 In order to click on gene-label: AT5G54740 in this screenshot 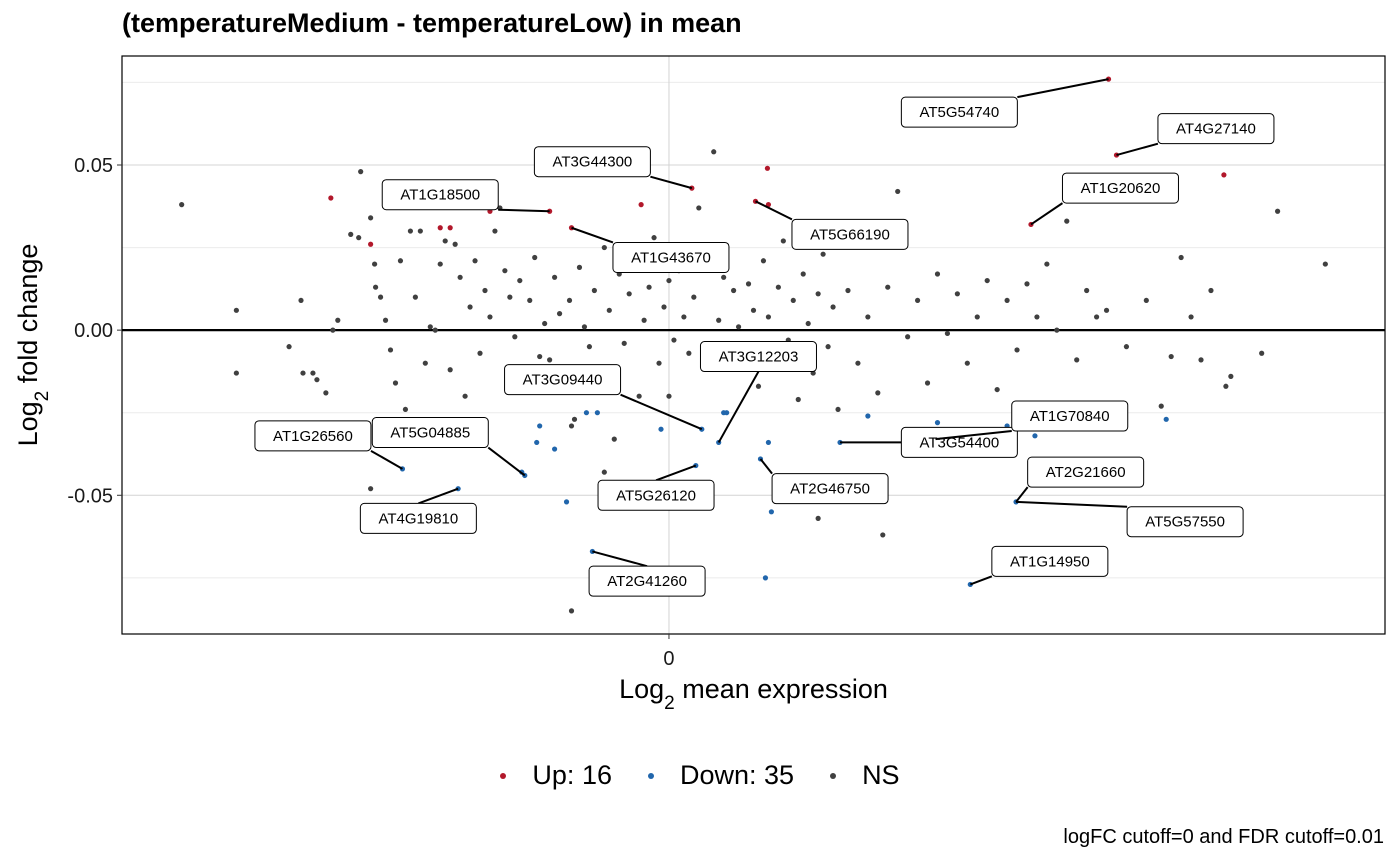, I will do `click(959, 112)`.